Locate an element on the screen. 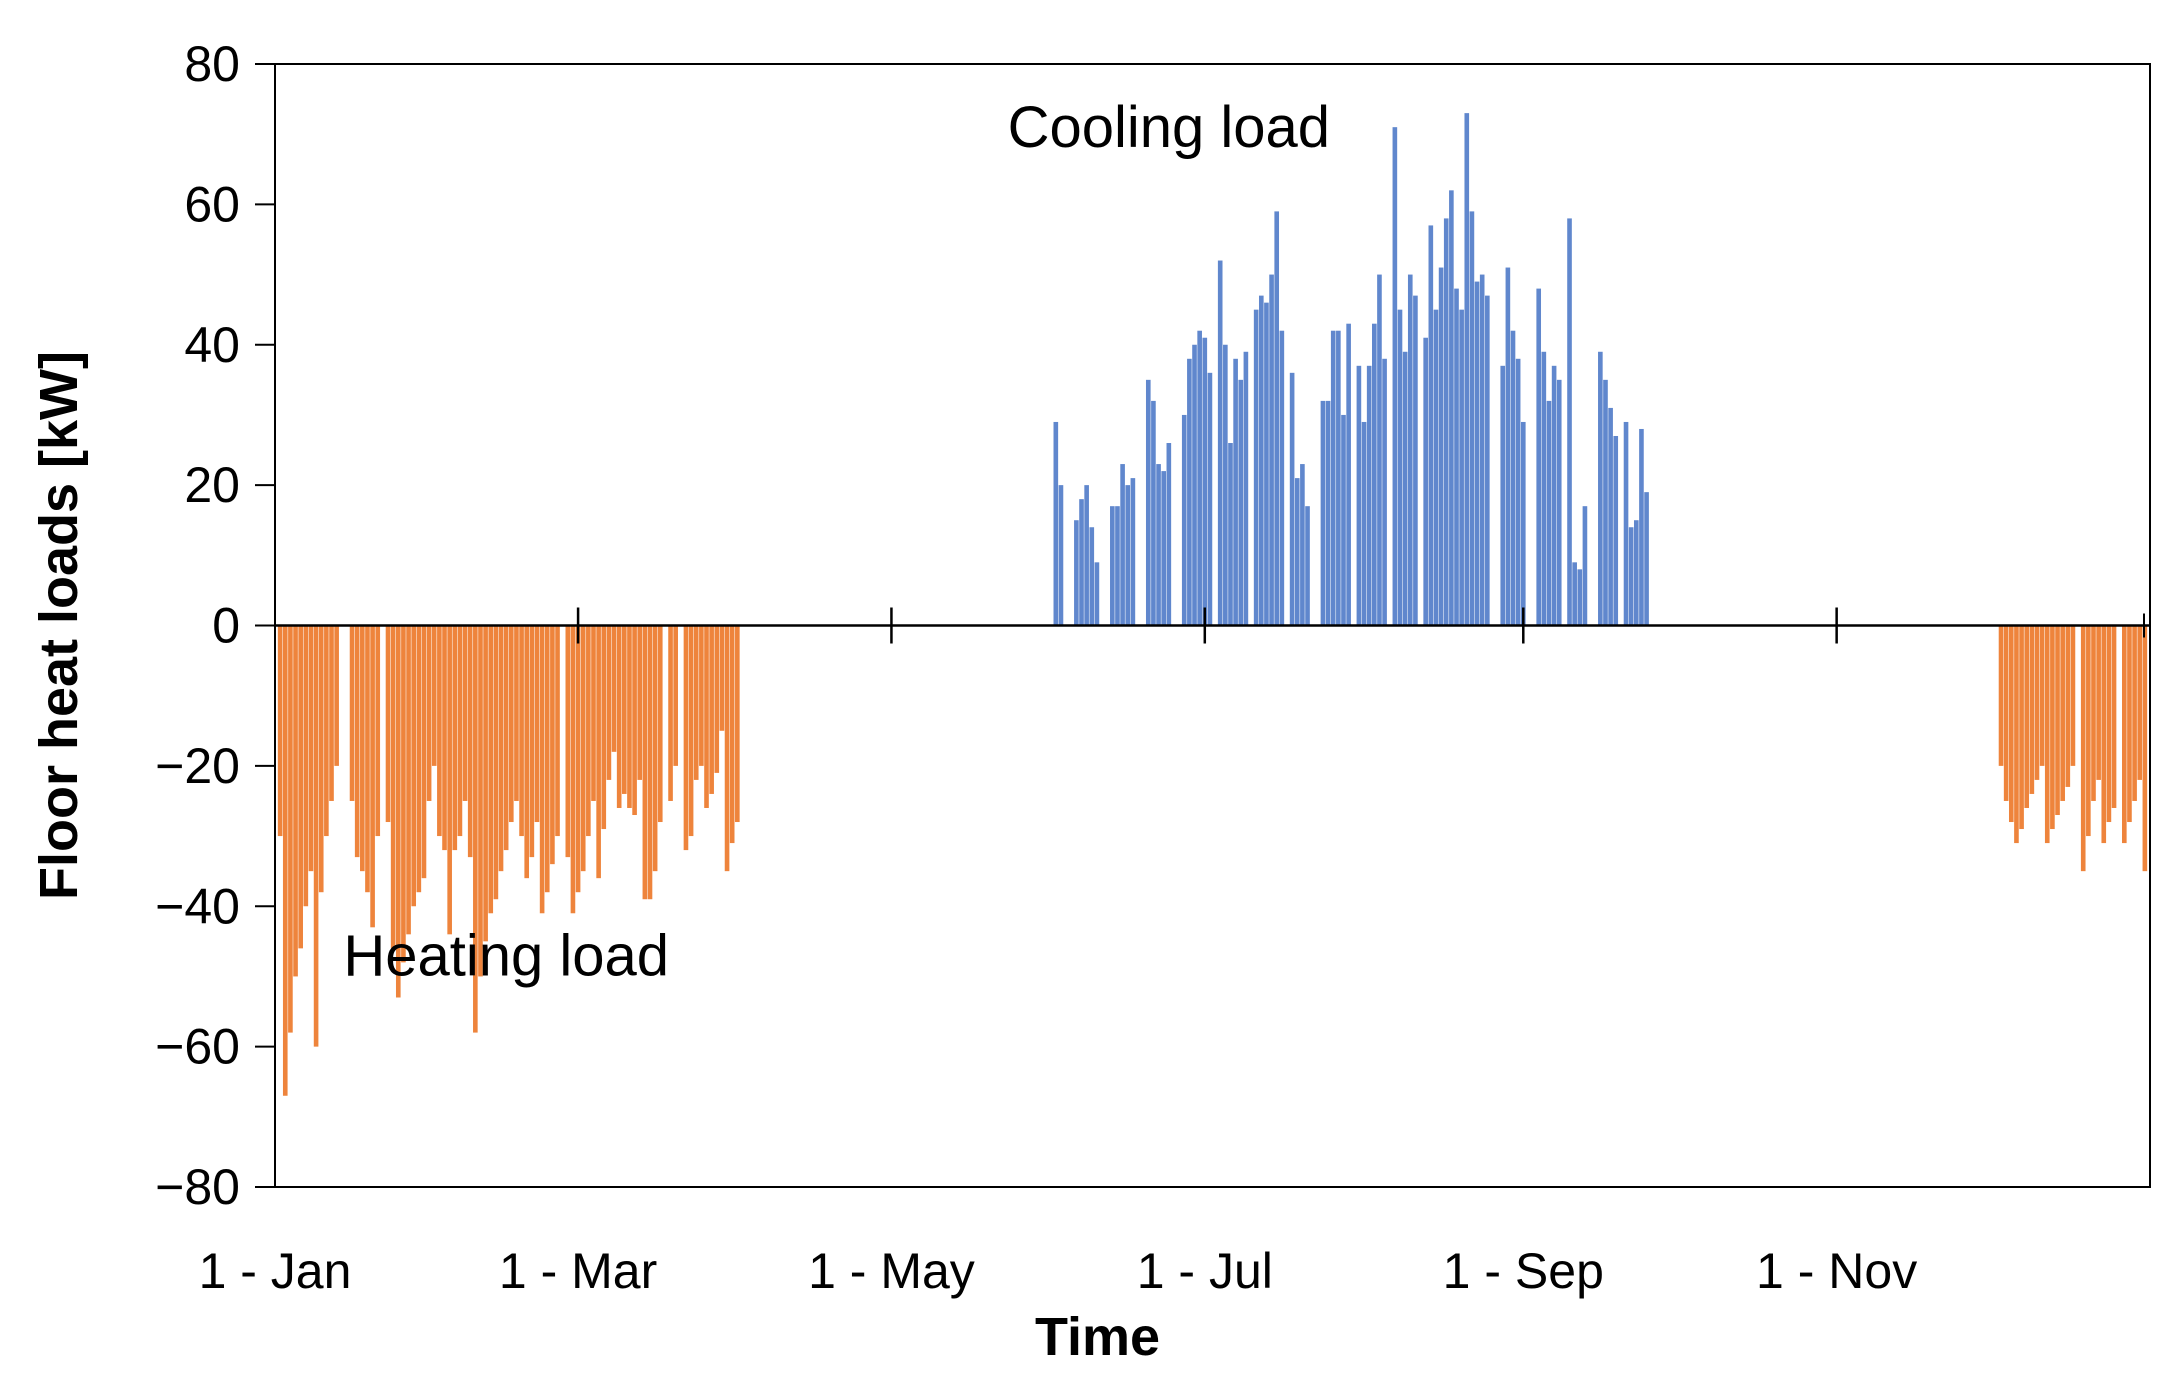 The height and width of the screenshot is (1379, 2168). y-tick-label: 40 is located at coordinates (212, 345).